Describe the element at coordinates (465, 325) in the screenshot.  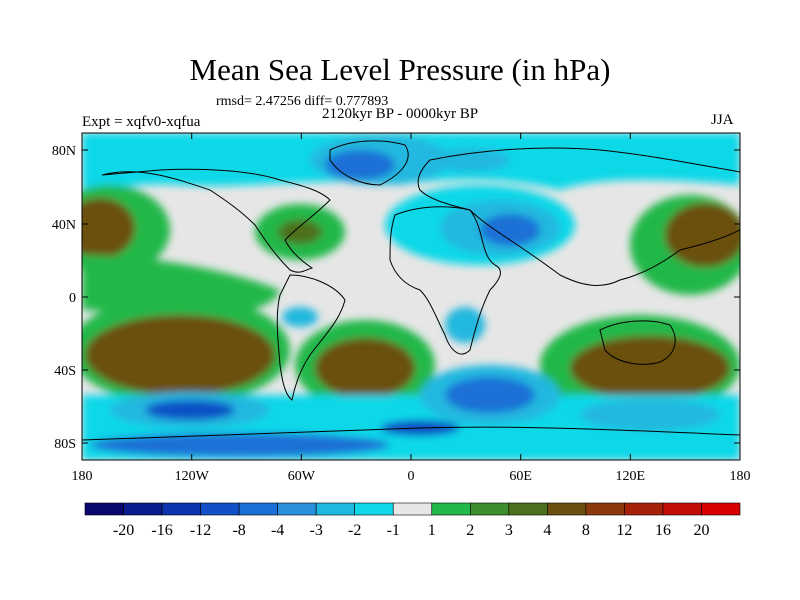
I see `southern-africa-low` at that location.